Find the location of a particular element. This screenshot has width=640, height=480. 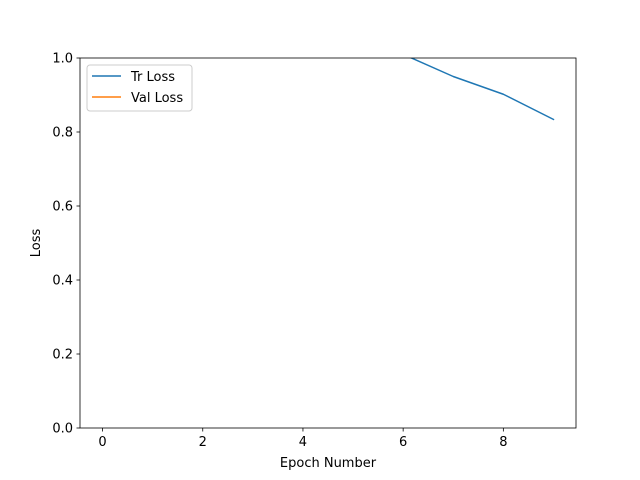

x-tick-label: 0 is located at coordinates (102, 442).